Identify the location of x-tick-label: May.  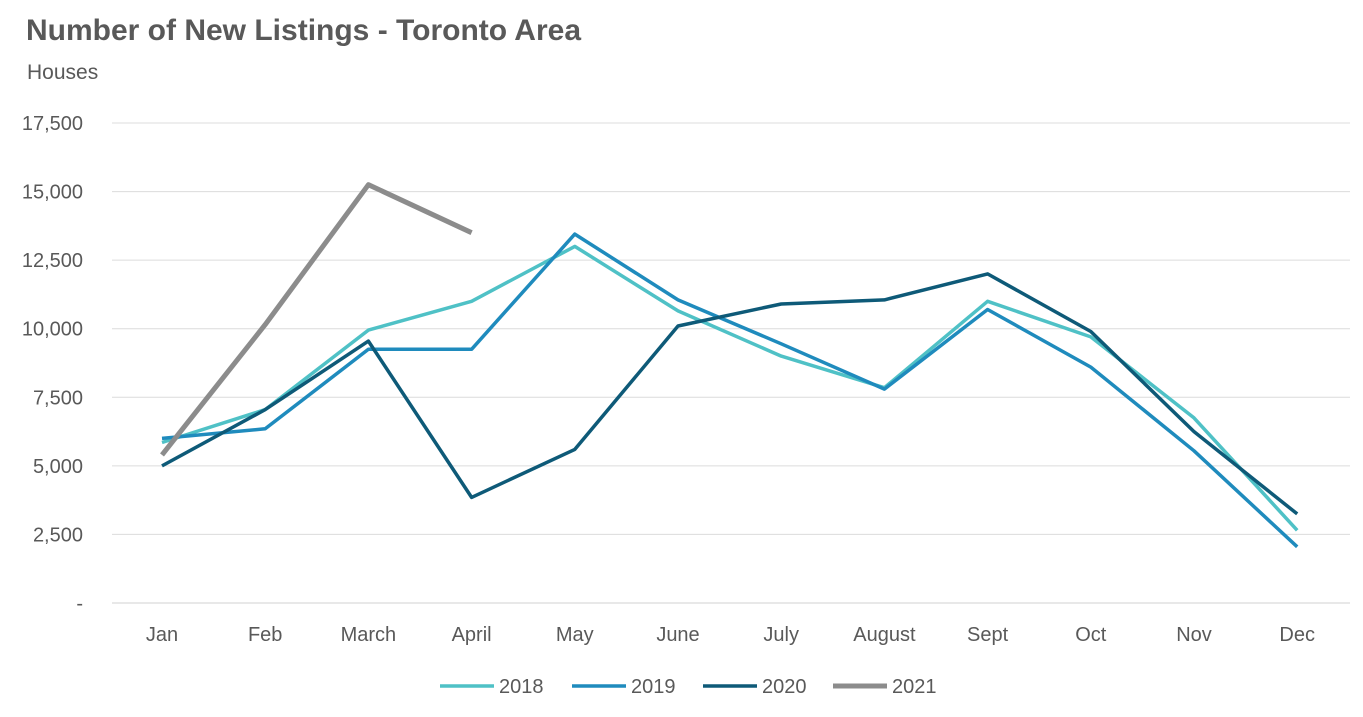
(575, 635).